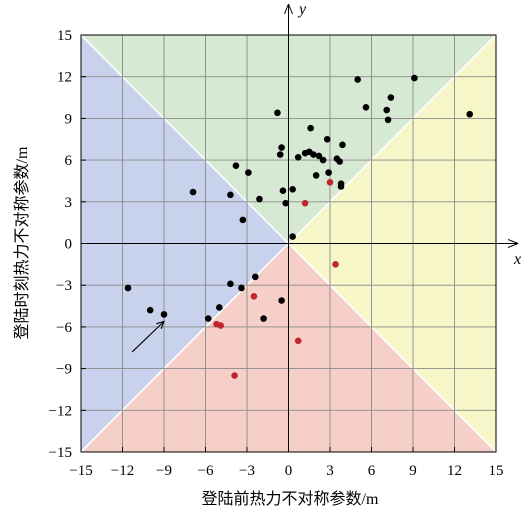 This screenshot has height=512, width=523. Describe the element at coordinates (517, 259) in the screenshot. I see `x-axis-variable: x` at that location.